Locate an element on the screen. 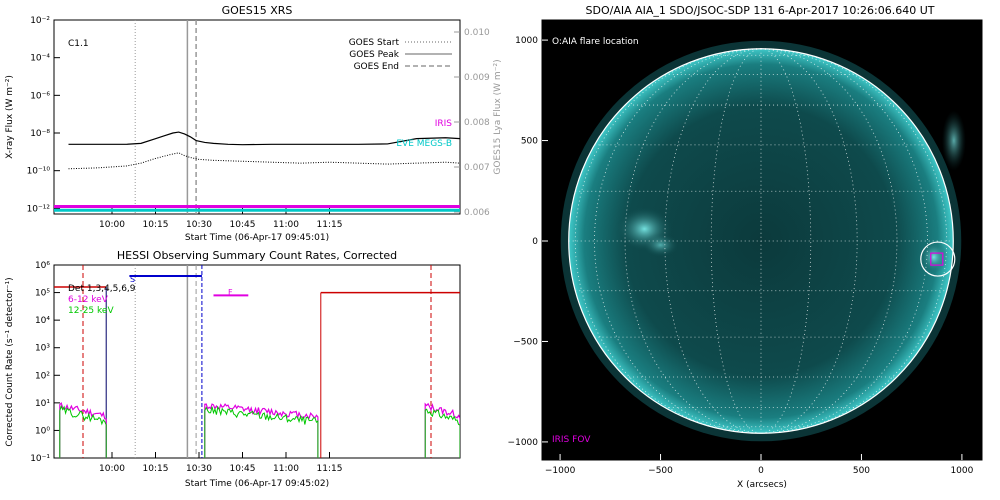 The image size is (1000, 500). goes-y-axis: 10⁻¹² 10⁻¹⁰ 10⁻⁸ 10⁻⁶ 10⁻⁴ 10⁻² is located at coordinates (43, 115).